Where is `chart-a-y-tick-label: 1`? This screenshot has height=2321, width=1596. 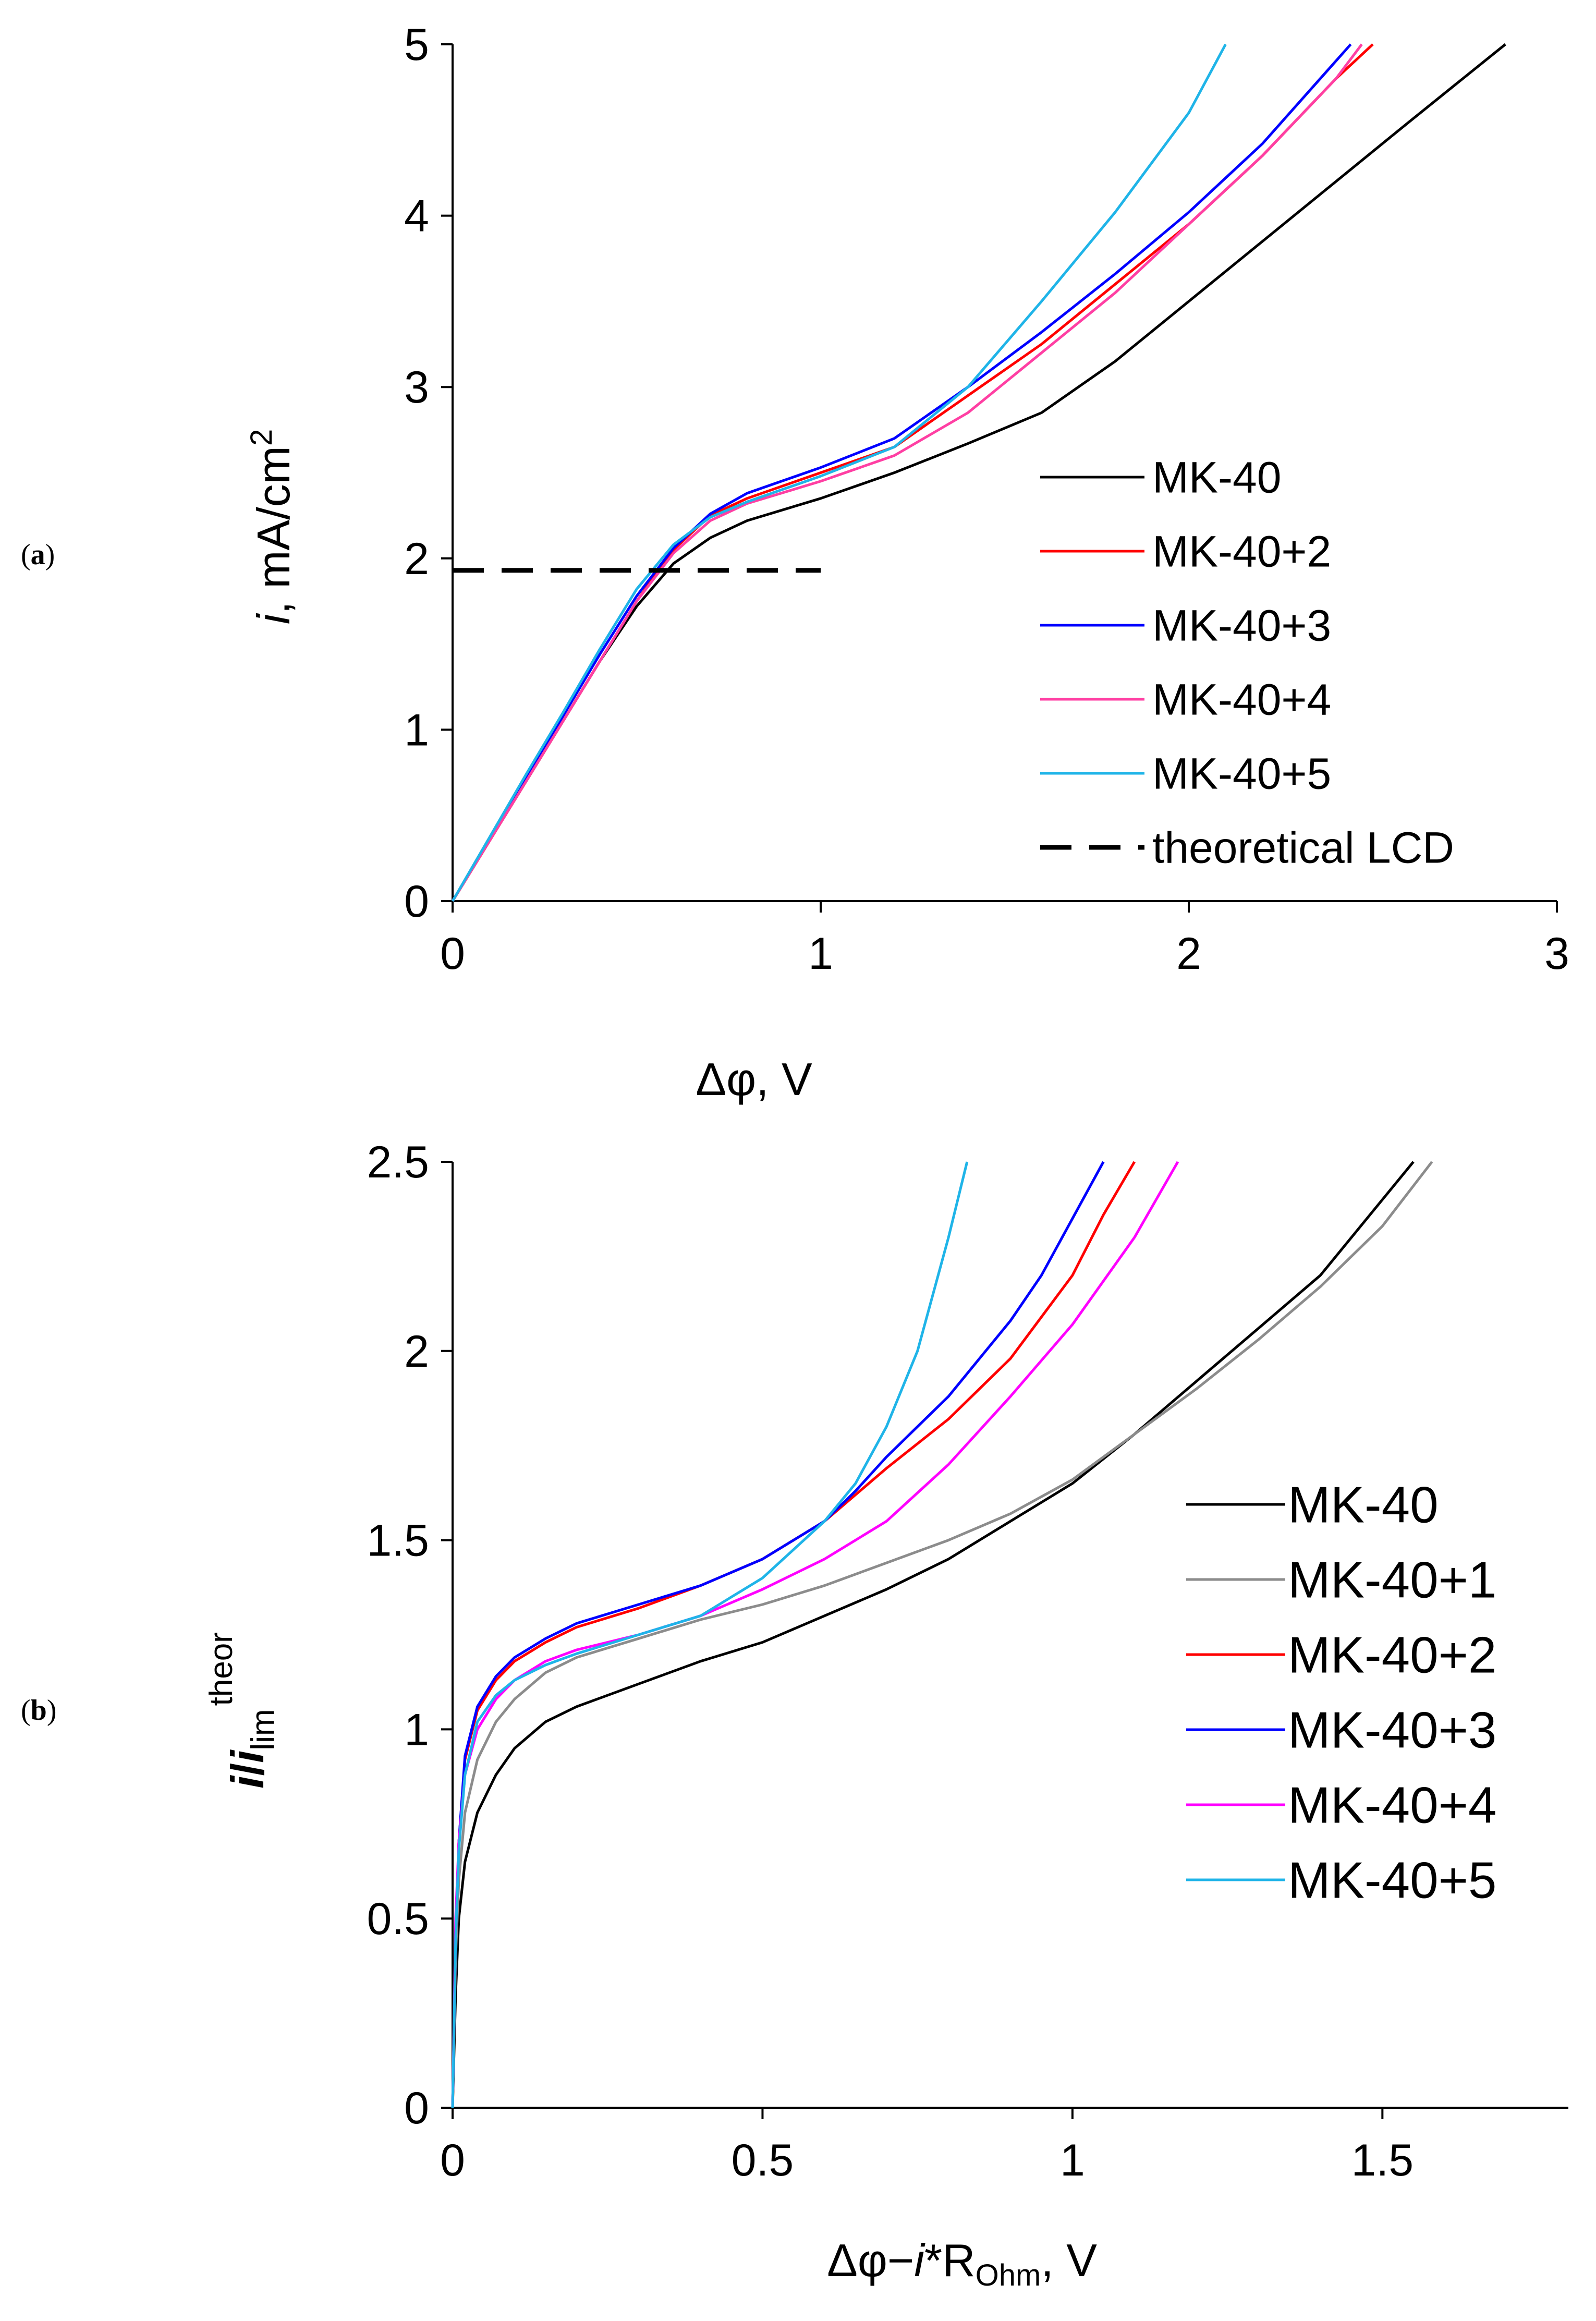 chart-a-y-tick-label: 1 is located at coordinates (416, 730).